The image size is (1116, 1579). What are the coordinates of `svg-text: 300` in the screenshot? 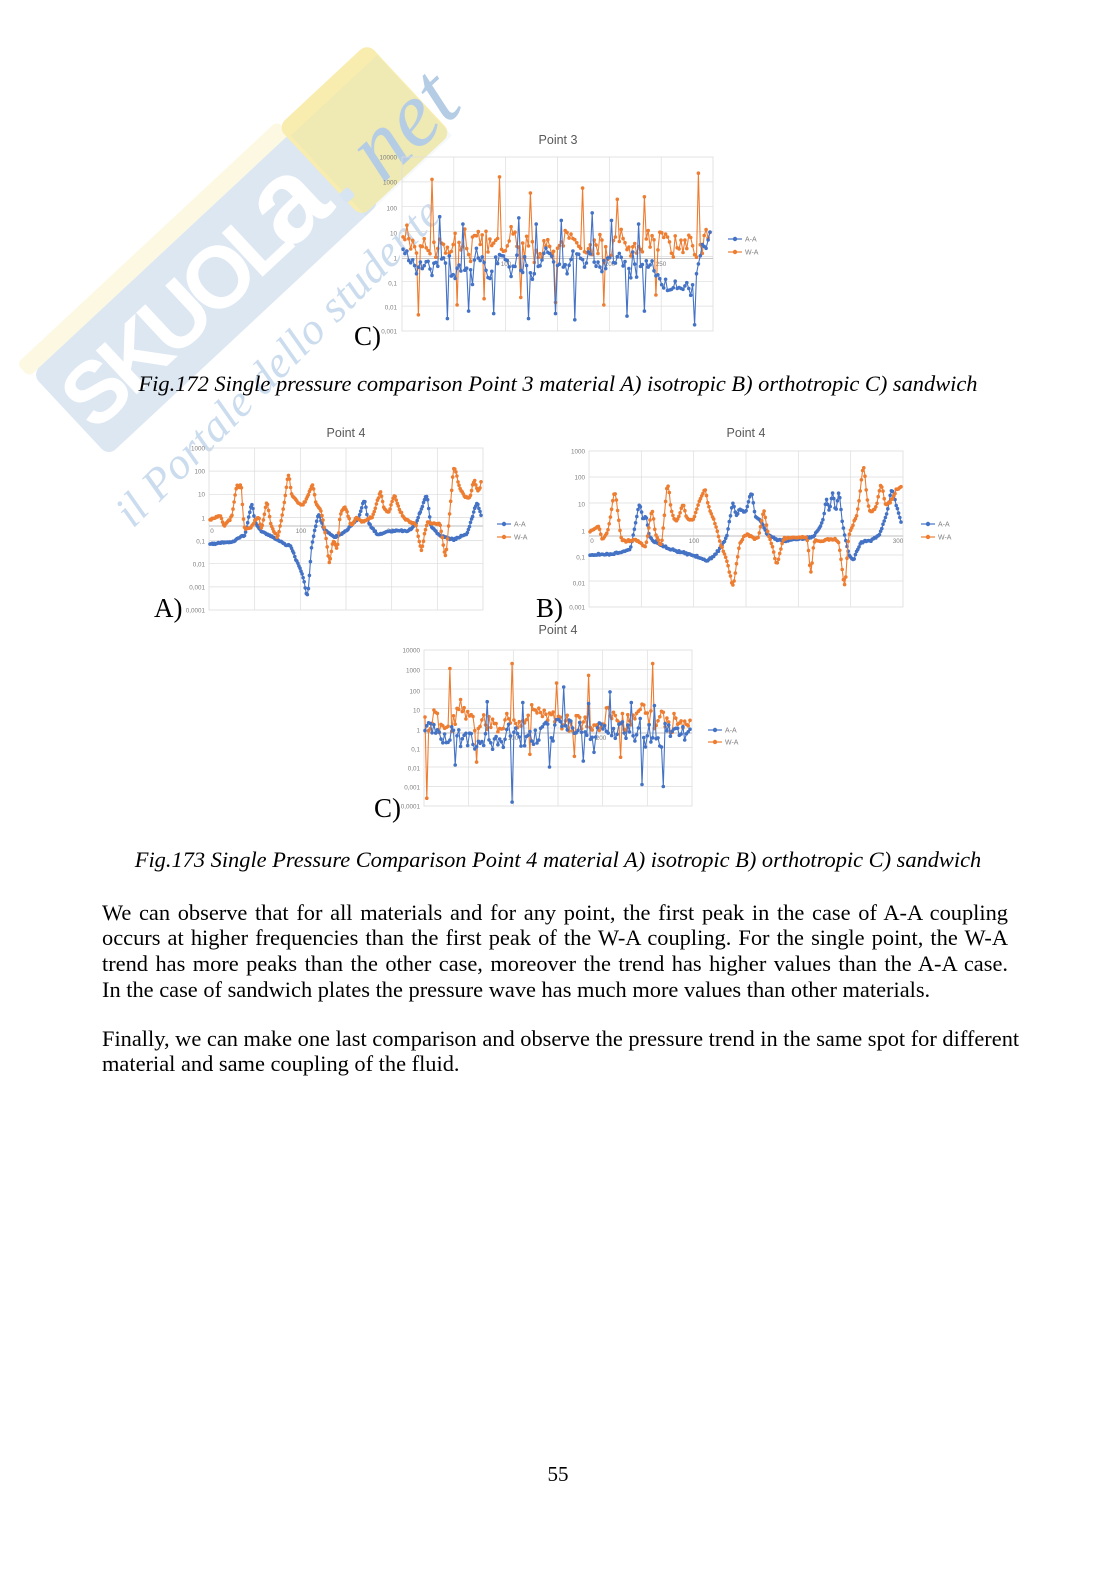 It's located at (898, 541).